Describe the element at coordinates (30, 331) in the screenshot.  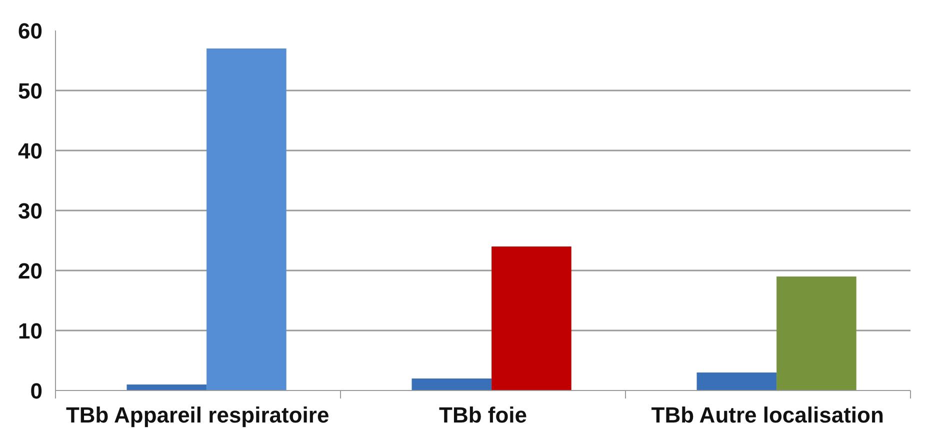
I see `y-tick-label: 10` at that location.